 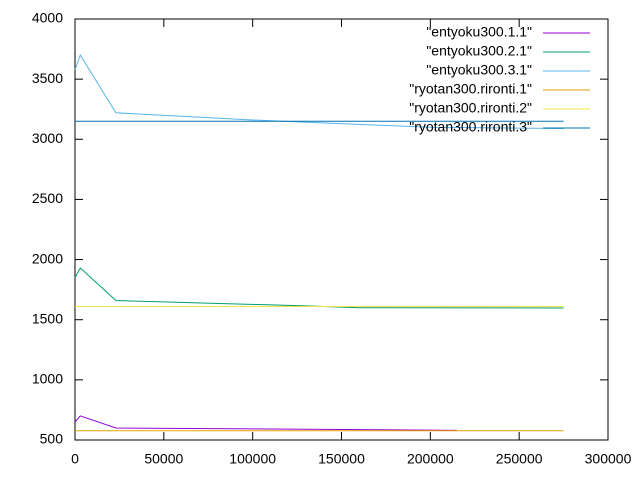 What do you see at coordinates (430, 459) in the screenshot?
I see `x-tick-label: 200000` at bounding box center [430, 459].